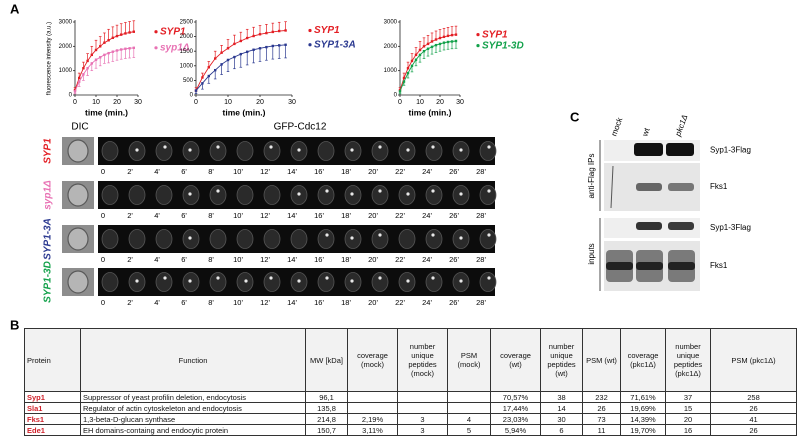 The image size is (800, 442). I want to click on panel-label: B, so click(14, 324).